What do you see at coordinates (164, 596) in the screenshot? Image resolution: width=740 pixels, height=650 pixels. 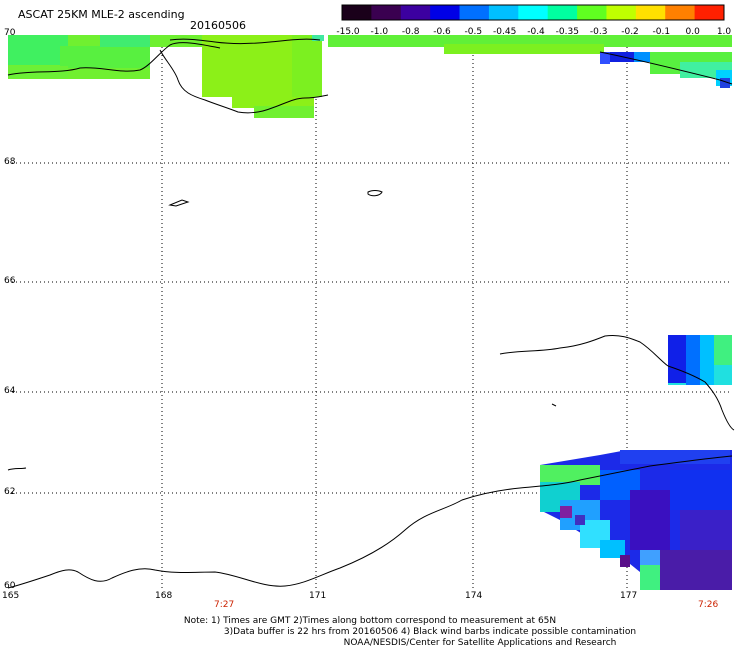 I see `lon-label-168: 168` at bounding box center [164, 596].